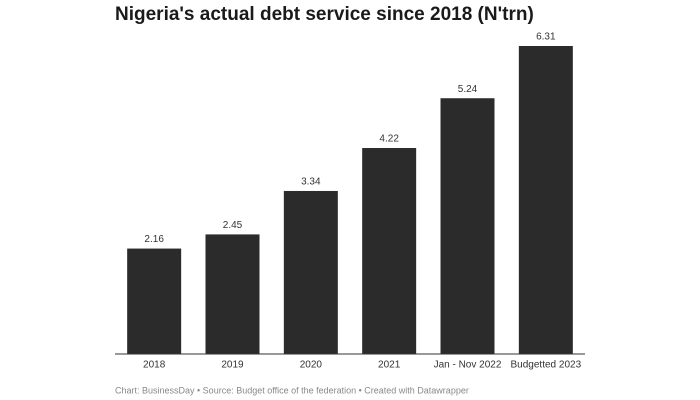  I want to click on x-tick-label: 2019, so click(232, 365).